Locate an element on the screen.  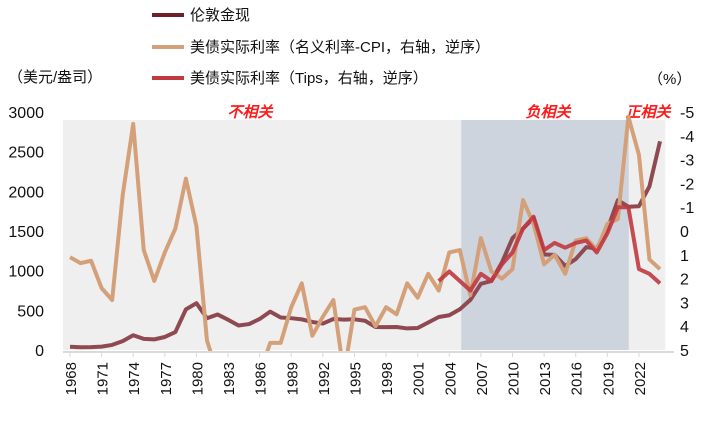
legend-item-real-rate-tips: 美债实际利率（Tips，右轴，逆序） is located at coordinates (290, 77).